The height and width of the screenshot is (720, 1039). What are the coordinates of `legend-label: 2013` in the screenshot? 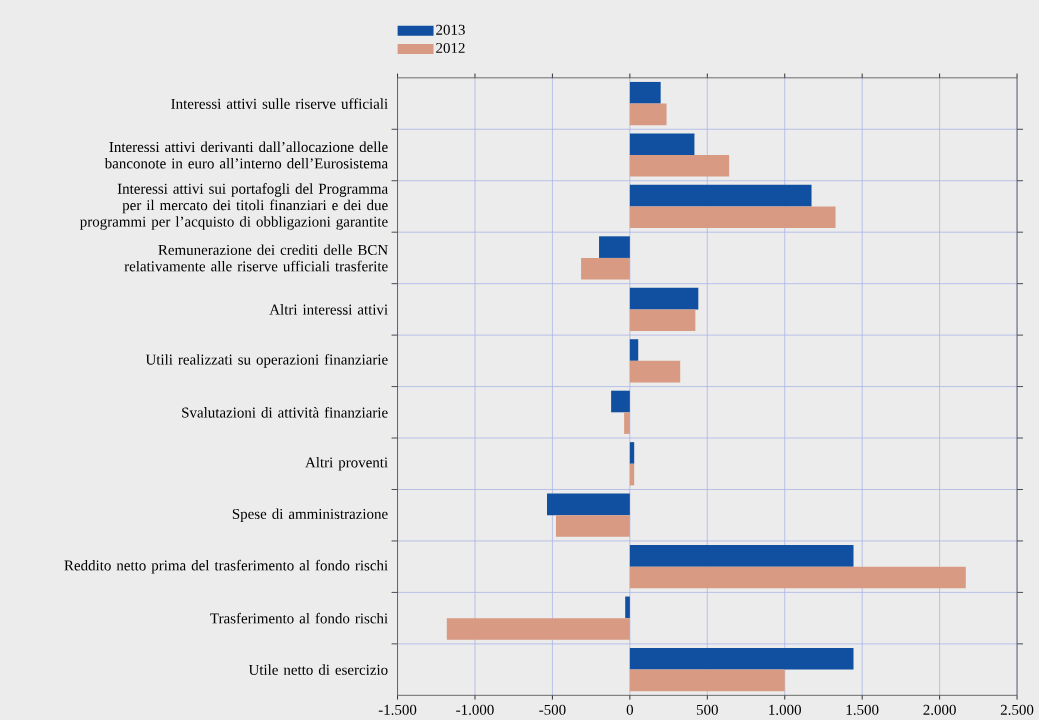 It's located at (450, 29).